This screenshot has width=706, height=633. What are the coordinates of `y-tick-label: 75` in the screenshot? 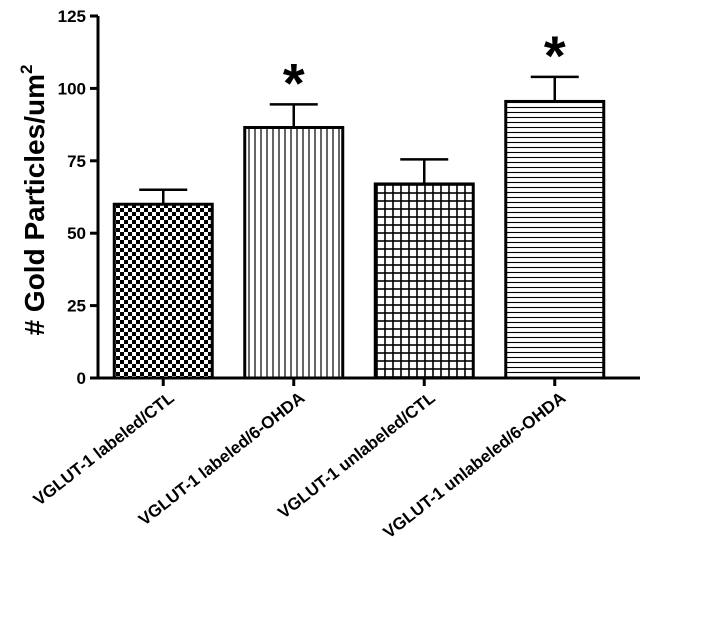 It's located at (76, 161).